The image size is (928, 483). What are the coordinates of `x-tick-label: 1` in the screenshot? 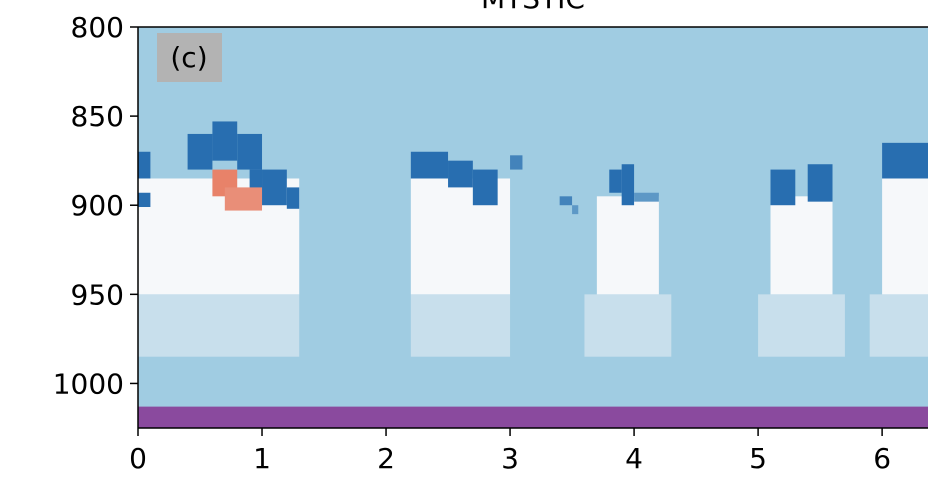 It's located at (262, 458).